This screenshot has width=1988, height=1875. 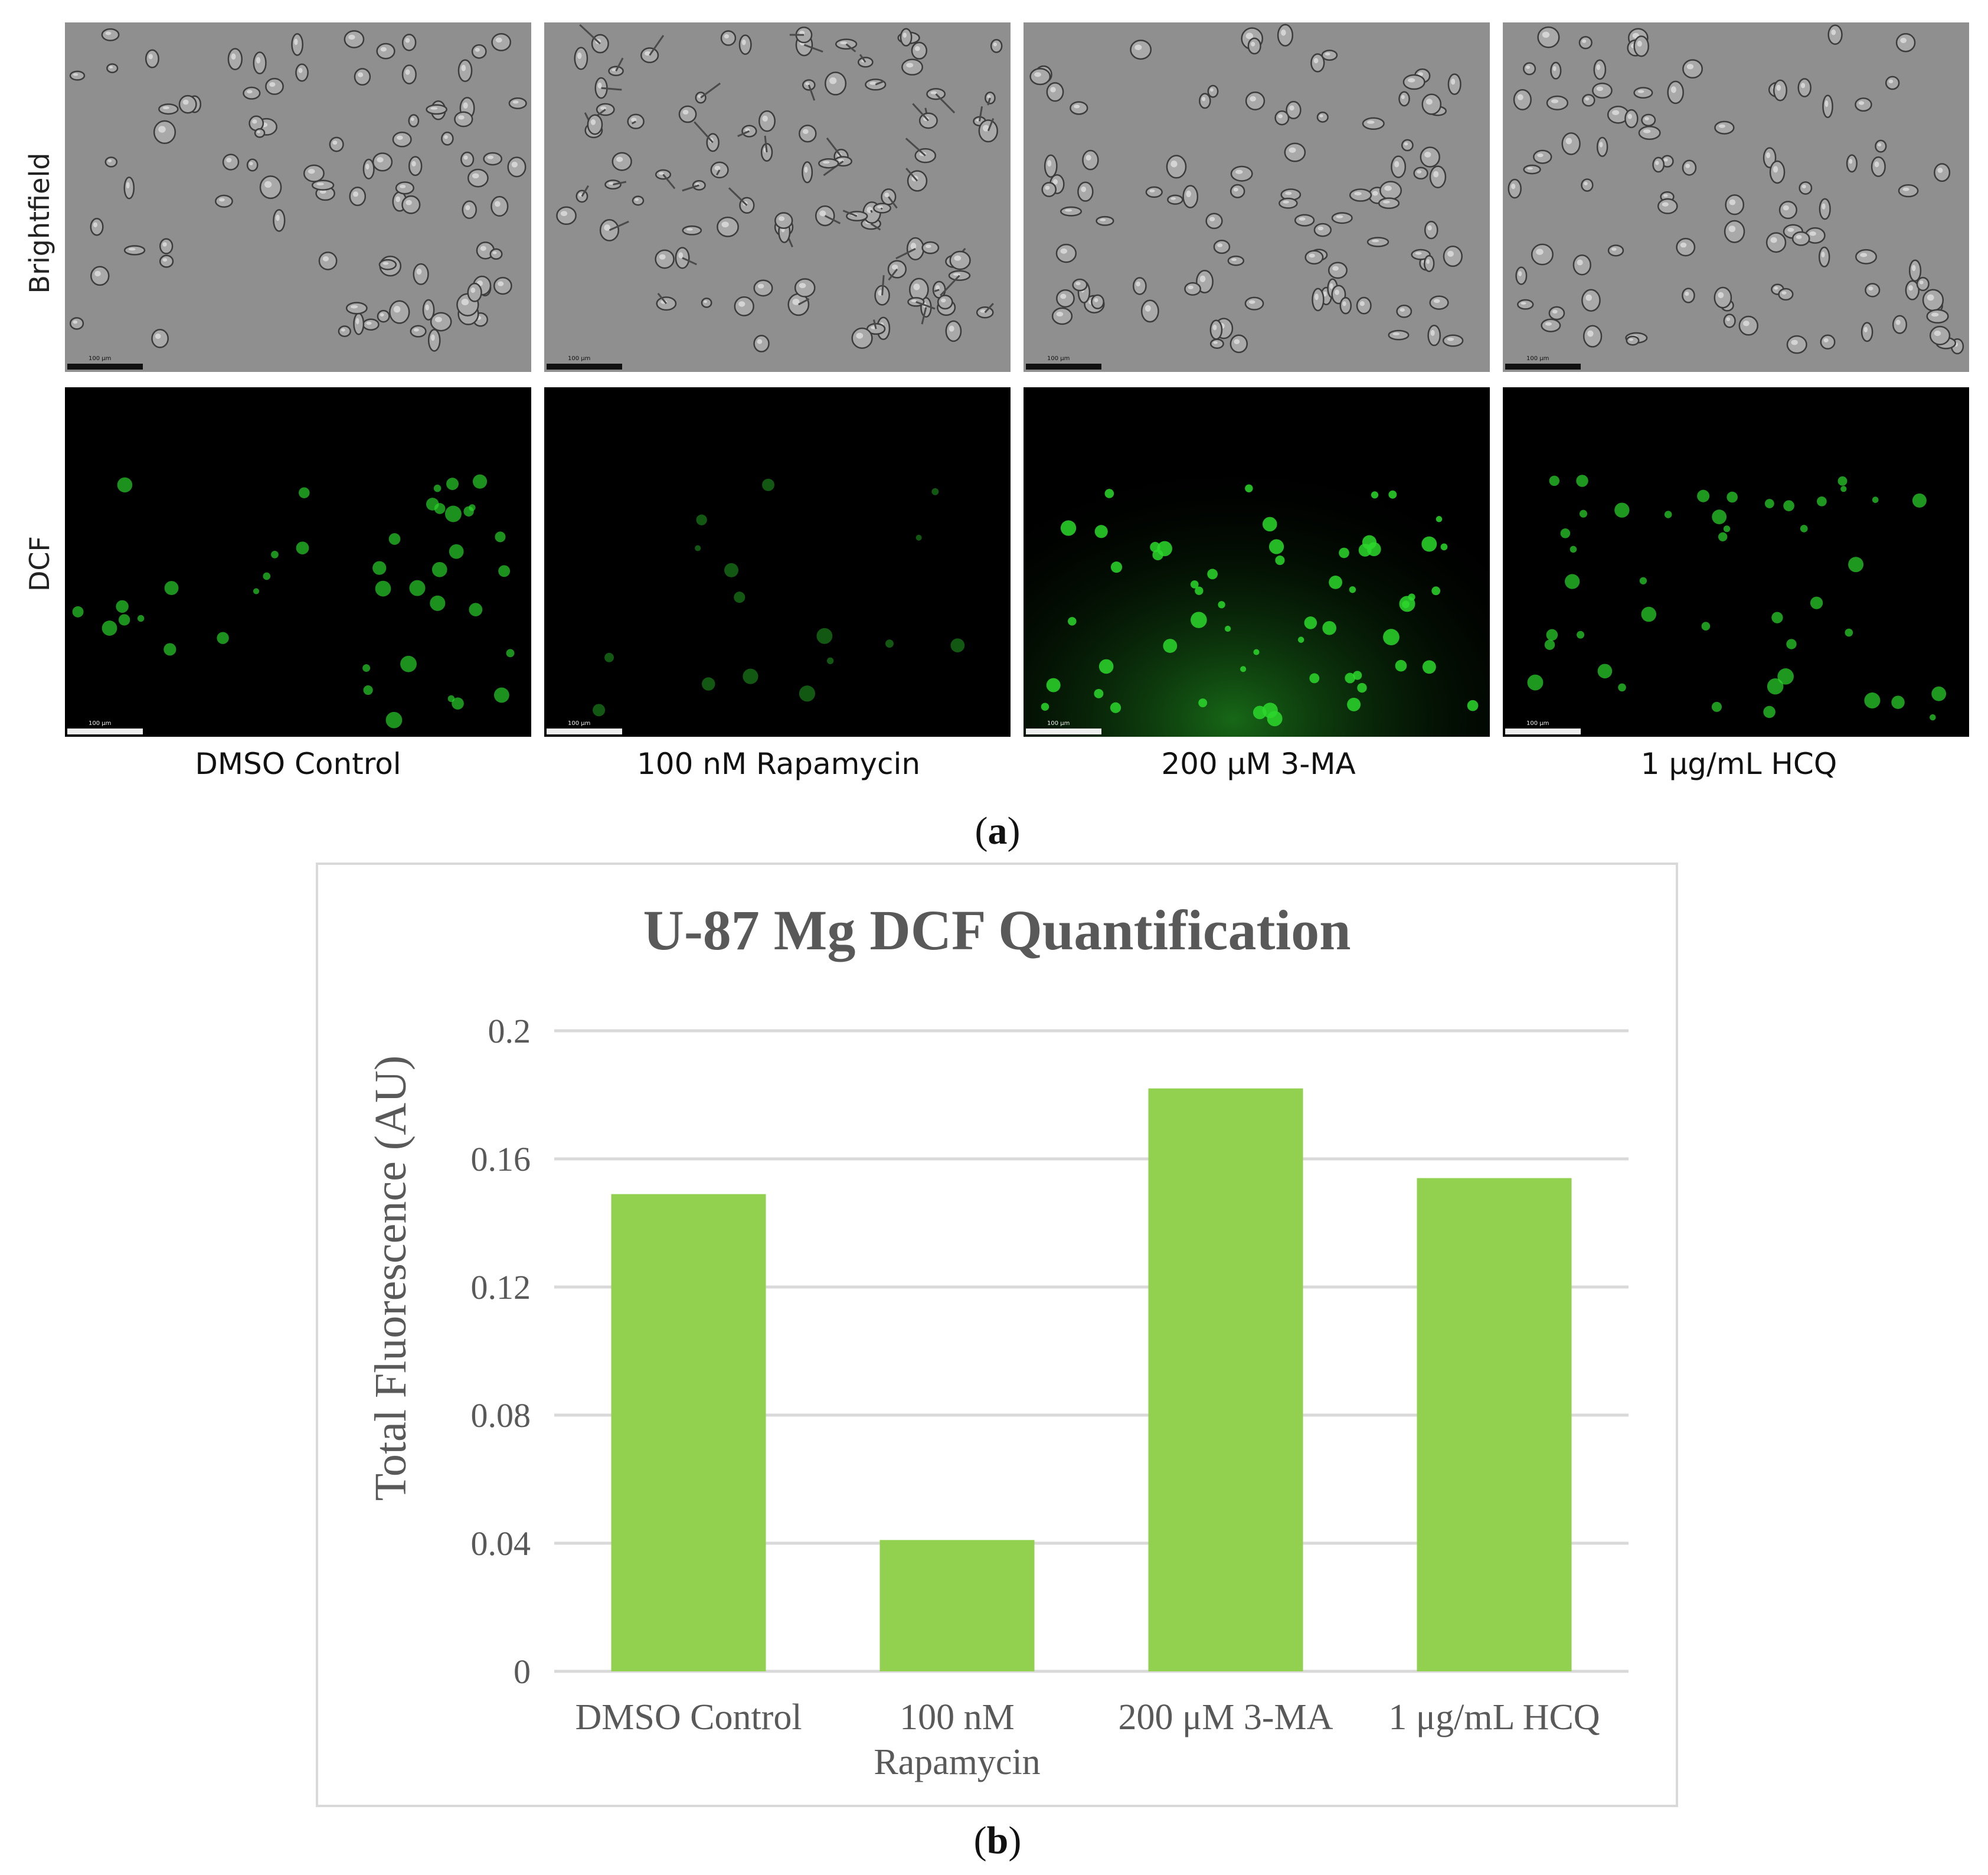 I want to click on x-category-label: 1 μg/mL HCQ, so click(x=1494, y=1717).